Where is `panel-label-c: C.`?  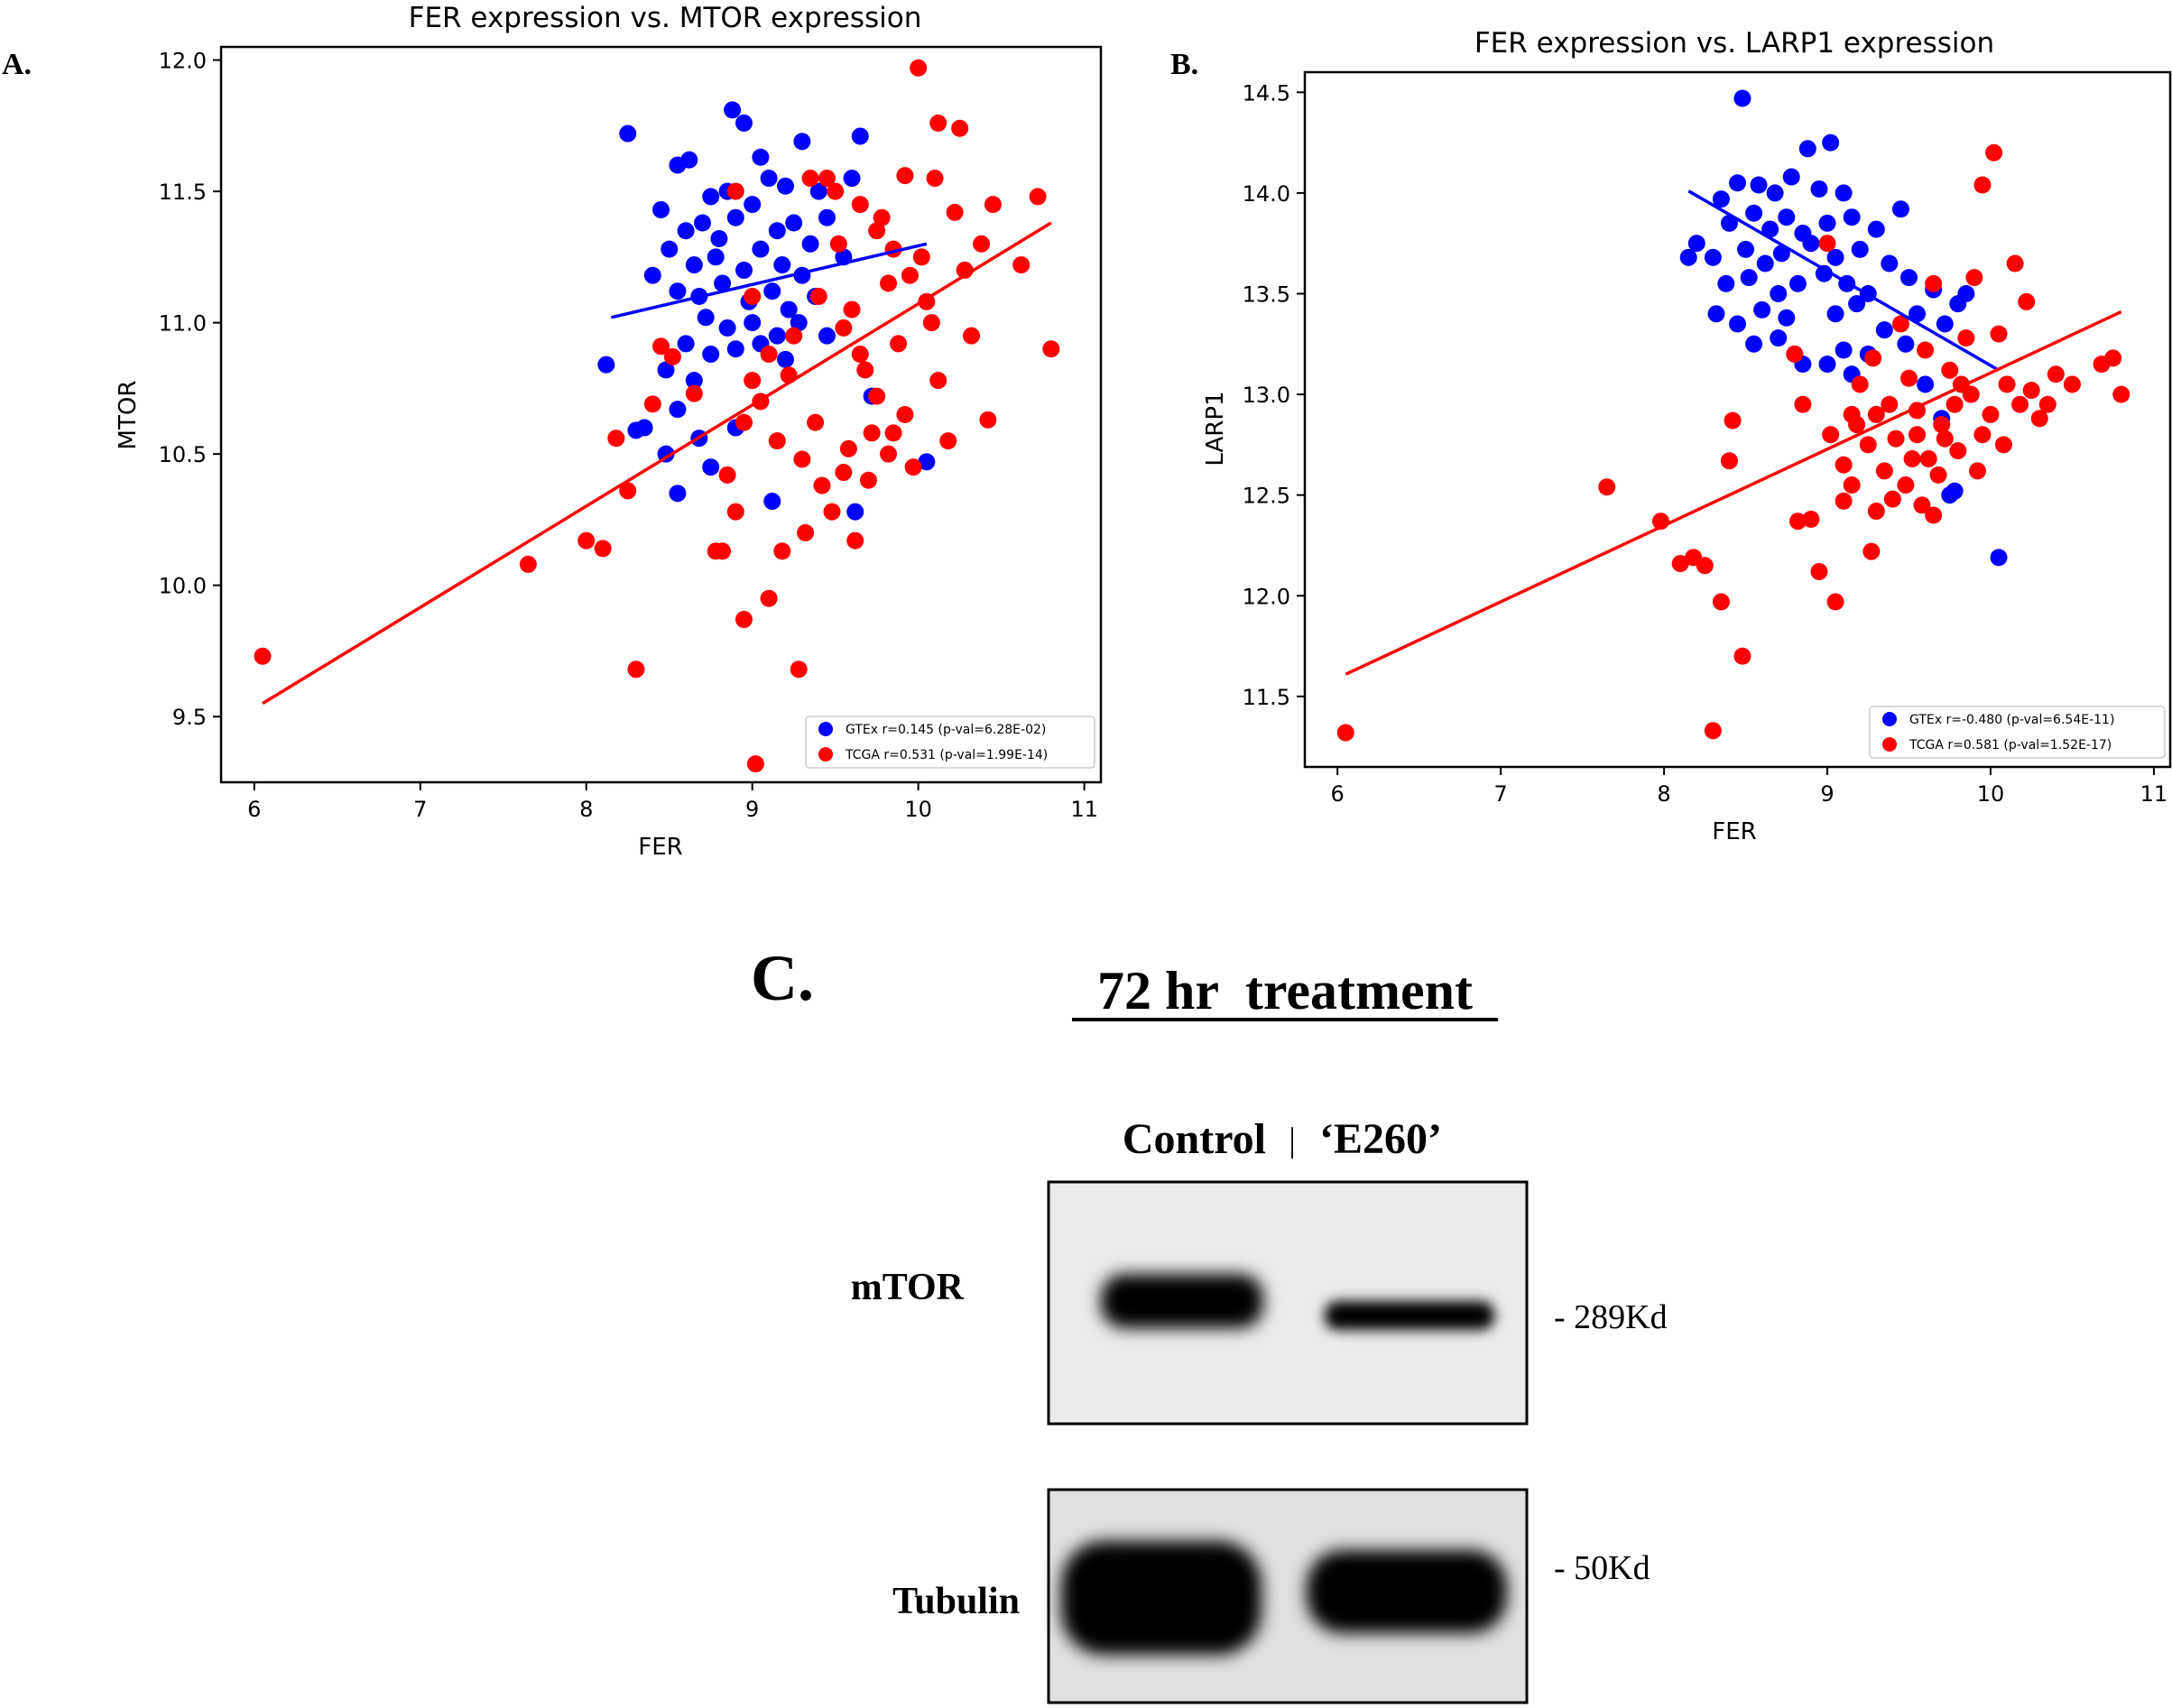
panel-label-c: C. is located at coordinates (783, 978).